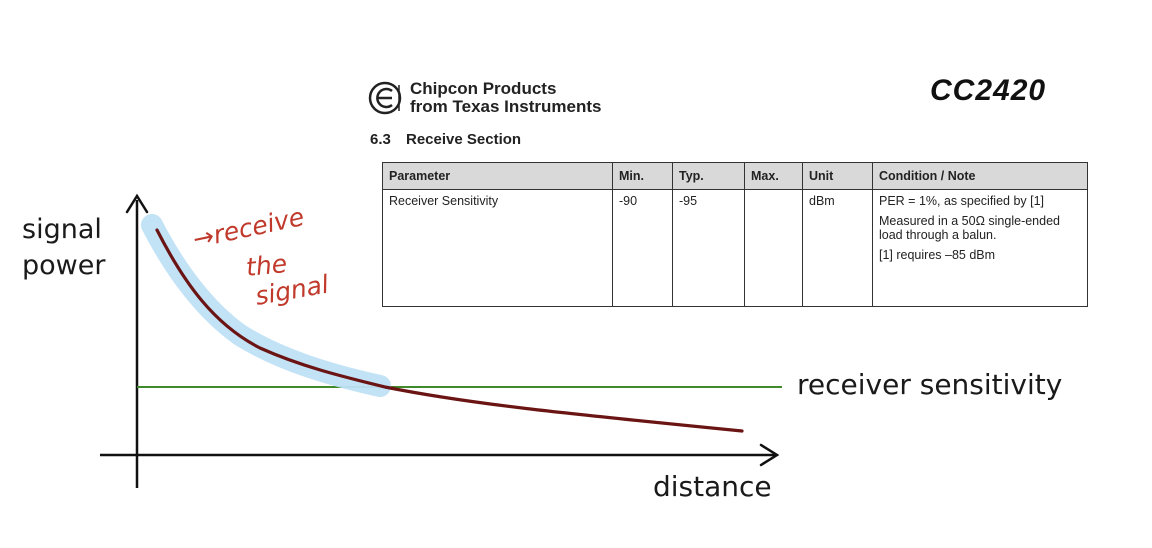 This screenshot has width=1152, height=548. Describe the element at coordinates (962, 201) in the screenshot. I see `condition-note-1: PER = 1%, as specified by [1]` at that location.